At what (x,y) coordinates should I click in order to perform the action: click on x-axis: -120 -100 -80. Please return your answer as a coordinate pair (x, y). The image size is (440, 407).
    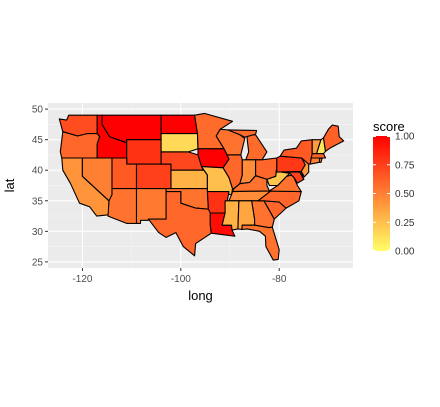
    Looking at the image, I should click on (179, 276).